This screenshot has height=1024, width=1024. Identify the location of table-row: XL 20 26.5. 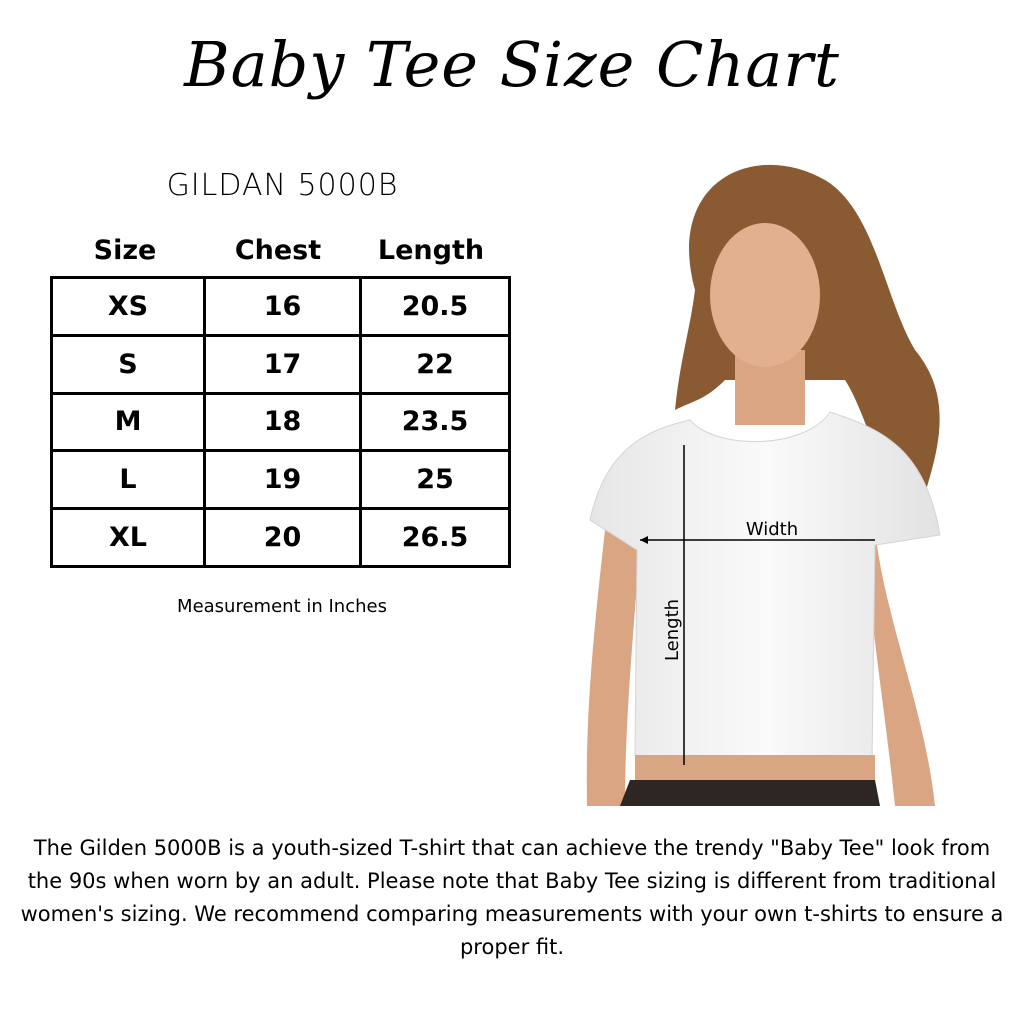
(280, 537).